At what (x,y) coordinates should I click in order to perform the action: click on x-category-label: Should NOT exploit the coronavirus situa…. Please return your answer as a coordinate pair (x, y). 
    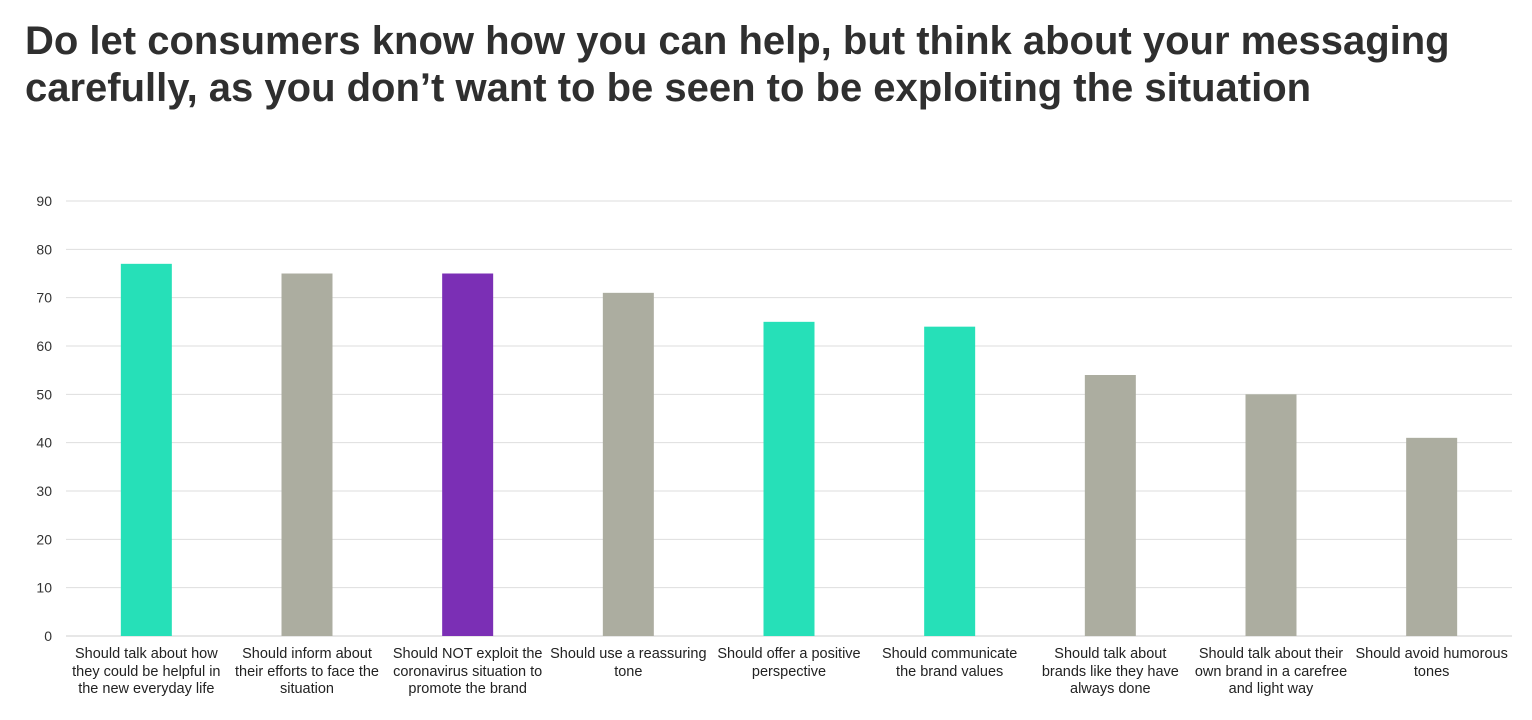
    Looking at the image, I should click on (467, 671).